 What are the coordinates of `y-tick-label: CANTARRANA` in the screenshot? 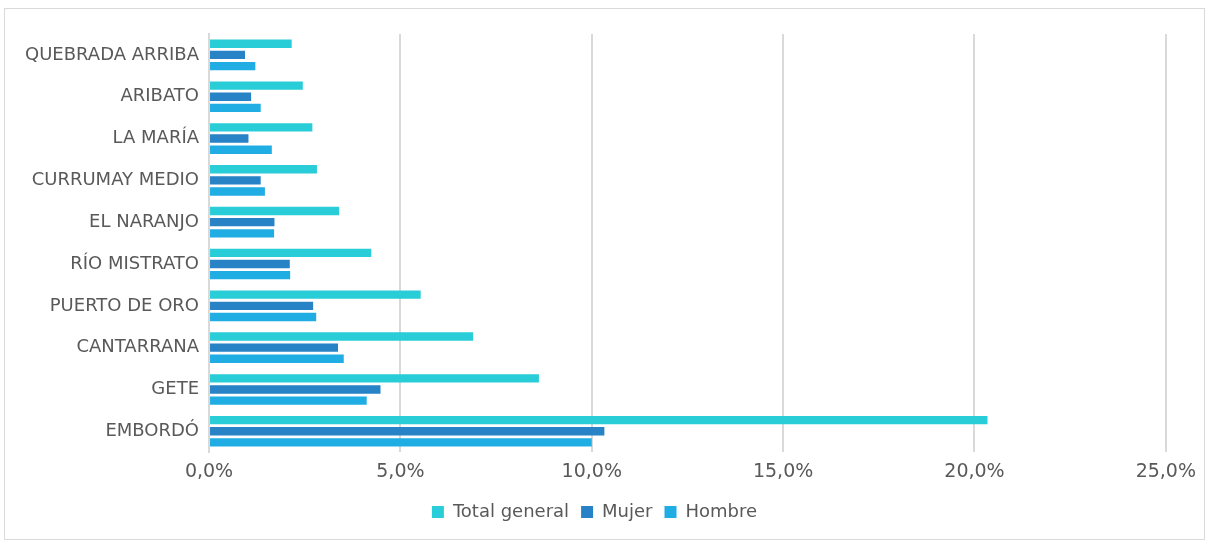 It's located at (138, 346).